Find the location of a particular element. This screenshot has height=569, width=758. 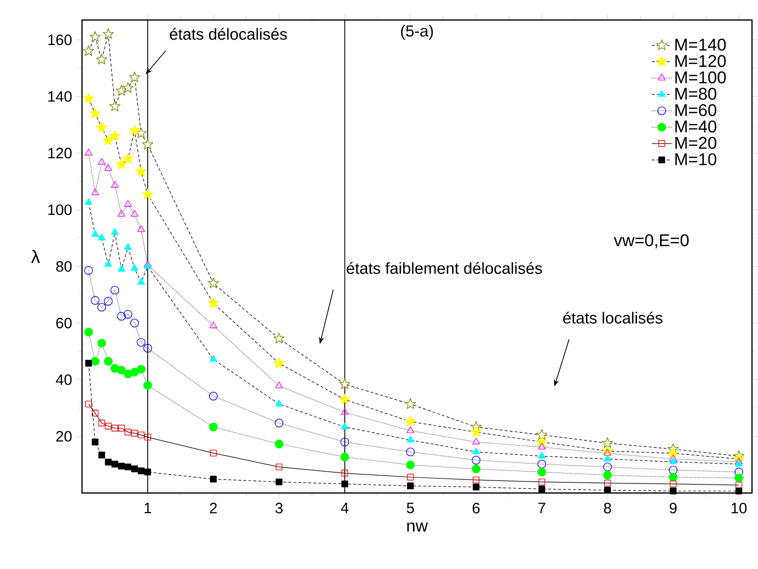

y-tick-label: 60 is located at coordinates (64, 323).